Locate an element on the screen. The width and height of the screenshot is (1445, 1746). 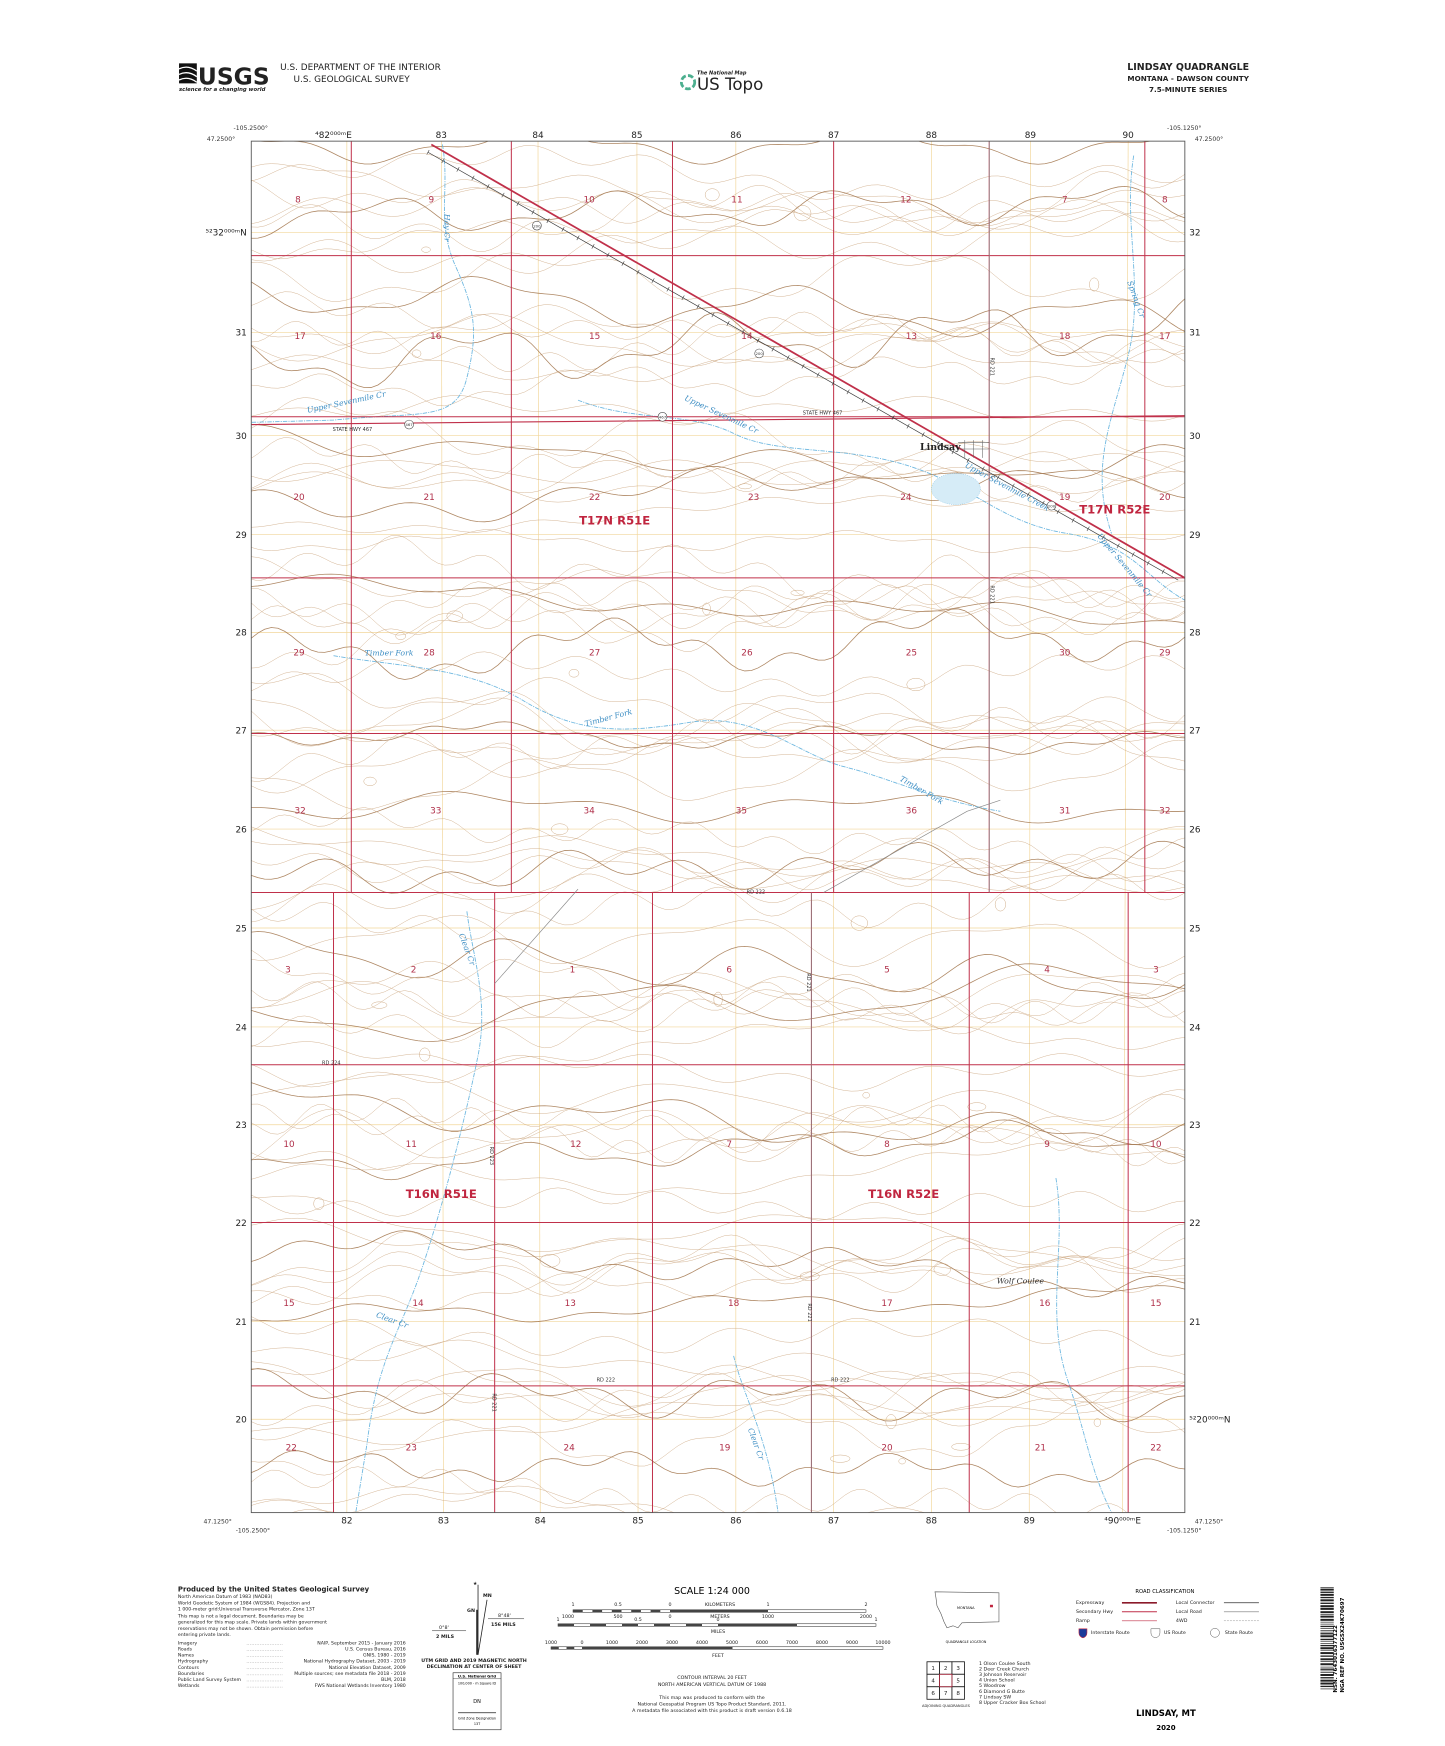
quad-marker is located at coordinates (991, 1606).